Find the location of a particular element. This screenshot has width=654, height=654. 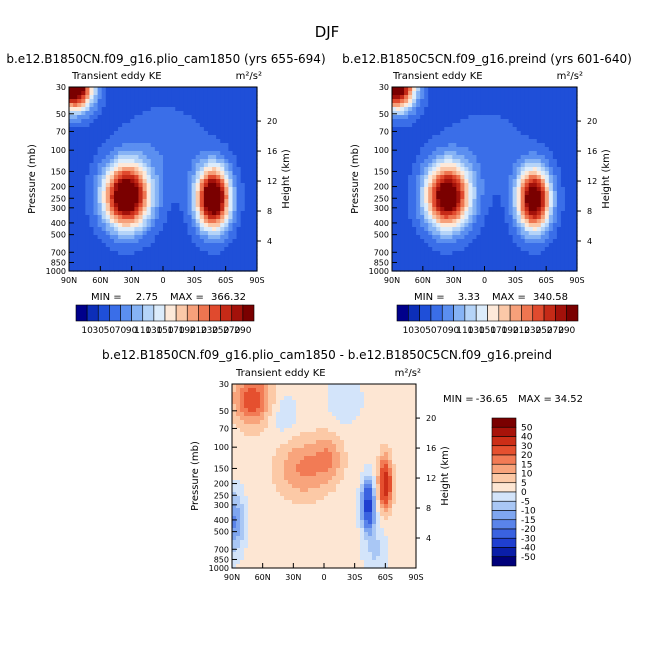

colorbar-label: 150 is located at coordinates (487, 331).